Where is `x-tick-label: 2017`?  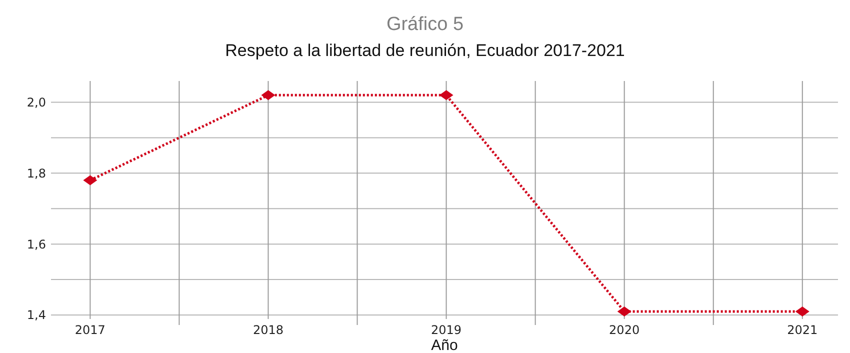
x-tick-label: 2017 is located at coordinates (90, 330).